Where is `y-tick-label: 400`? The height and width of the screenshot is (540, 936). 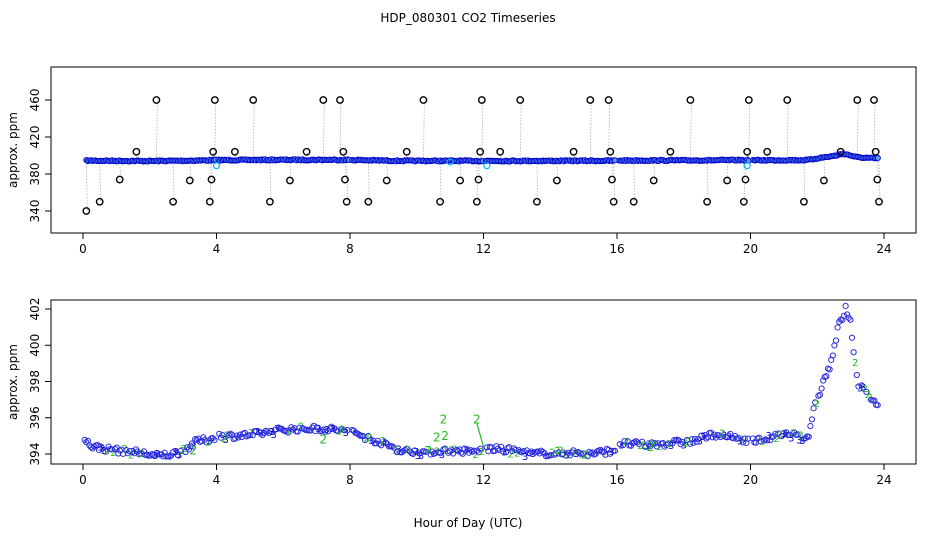
y-tick-label: 400 is located at coordinates (35, 345).